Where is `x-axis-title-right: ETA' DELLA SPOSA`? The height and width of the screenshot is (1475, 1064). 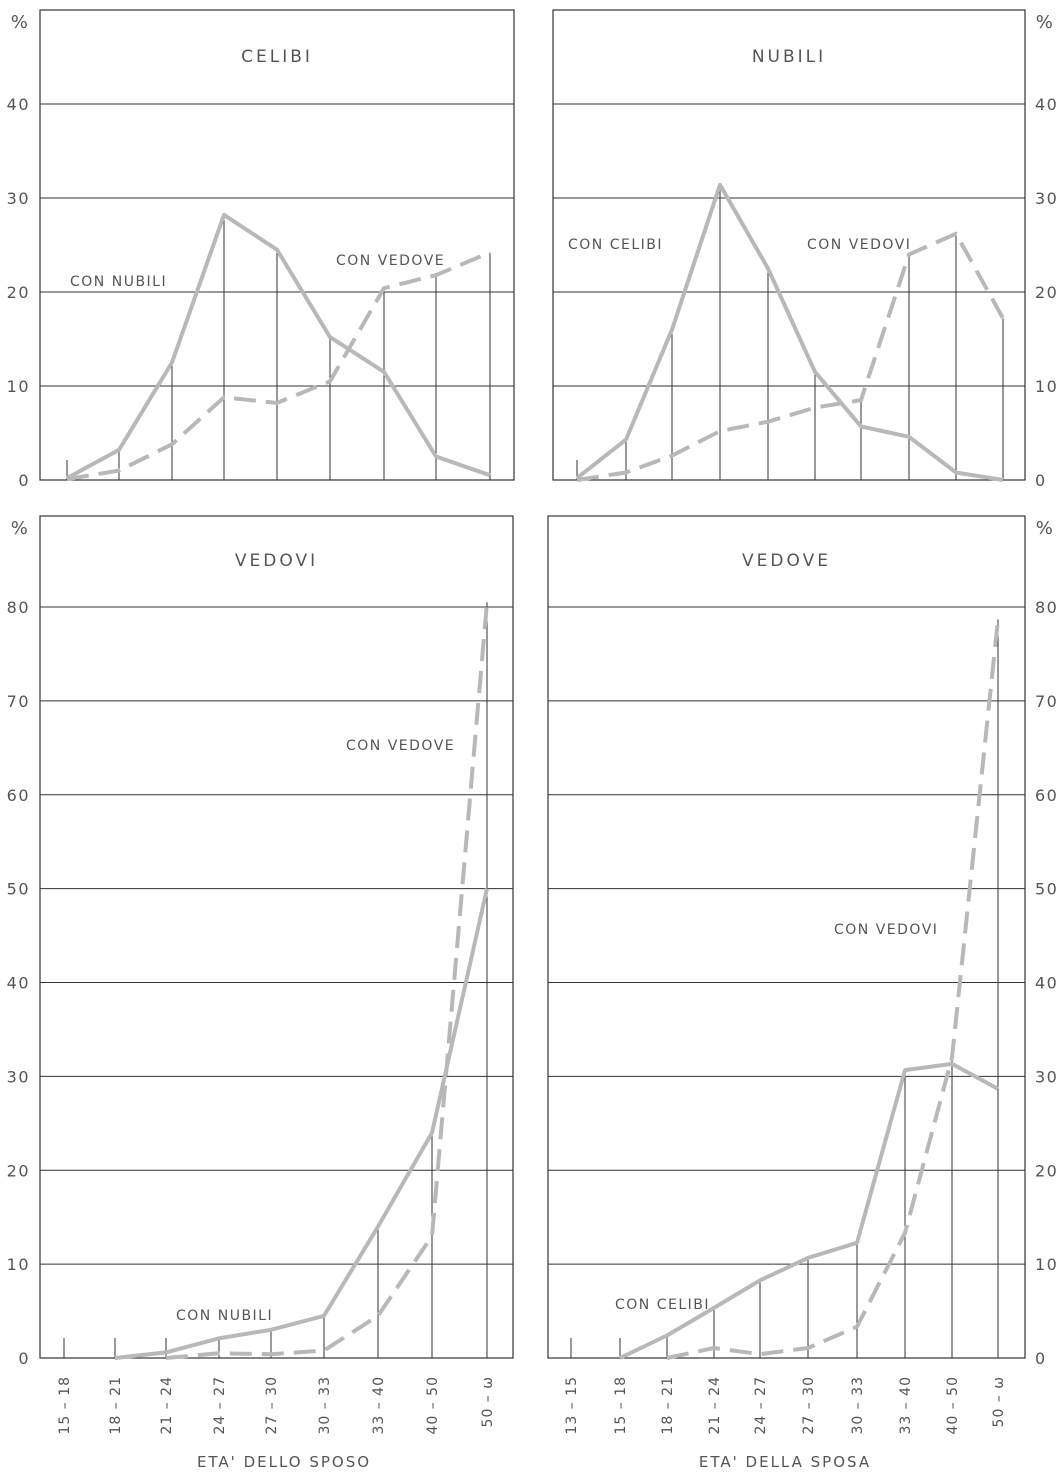
x-axis-title-right: ETA' DELLA SPOSA is located at coordinates (785, 1462).